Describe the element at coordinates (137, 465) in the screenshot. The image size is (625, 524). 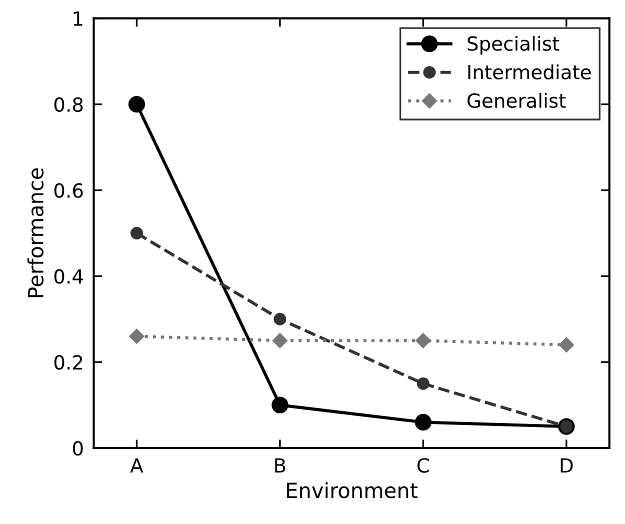
I see `x-tick-label: A` at that location.